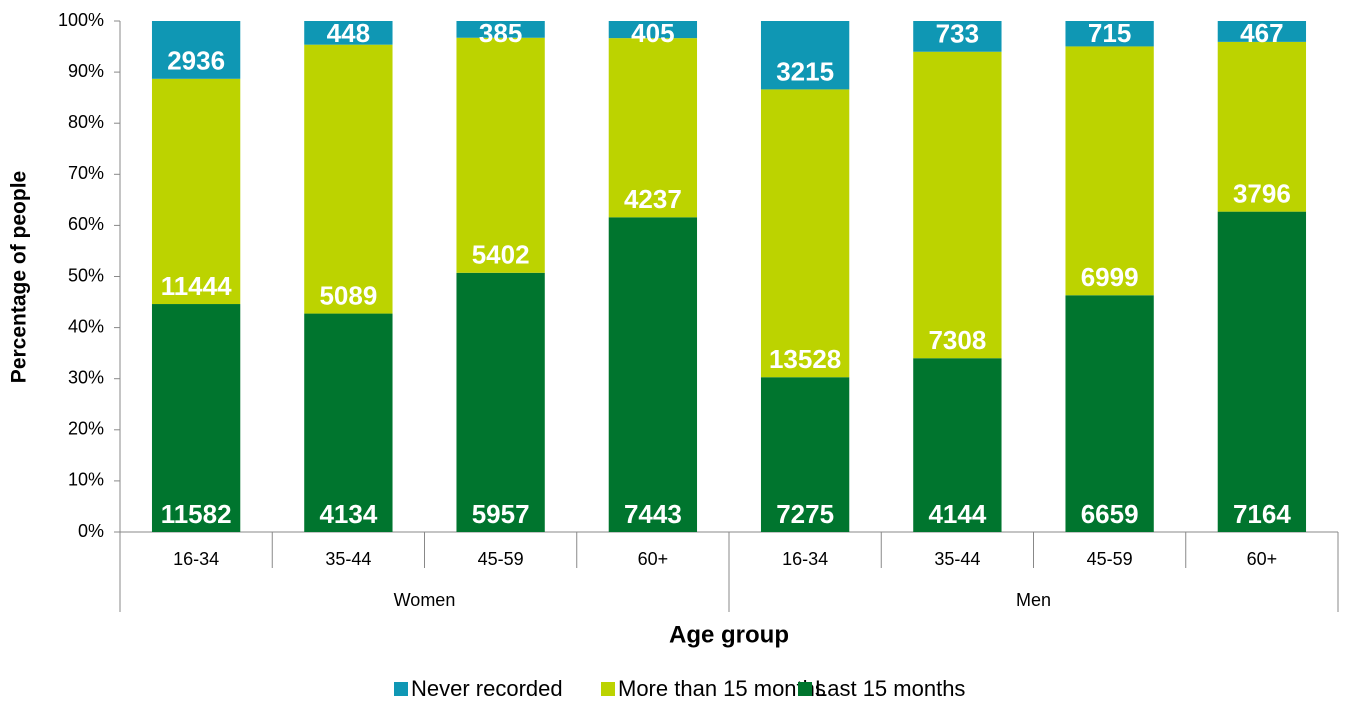  What do you see at coordinates (1262, 514) in the screenshot?
I see `value-label: 7164` at bounding box center [1262, 514].